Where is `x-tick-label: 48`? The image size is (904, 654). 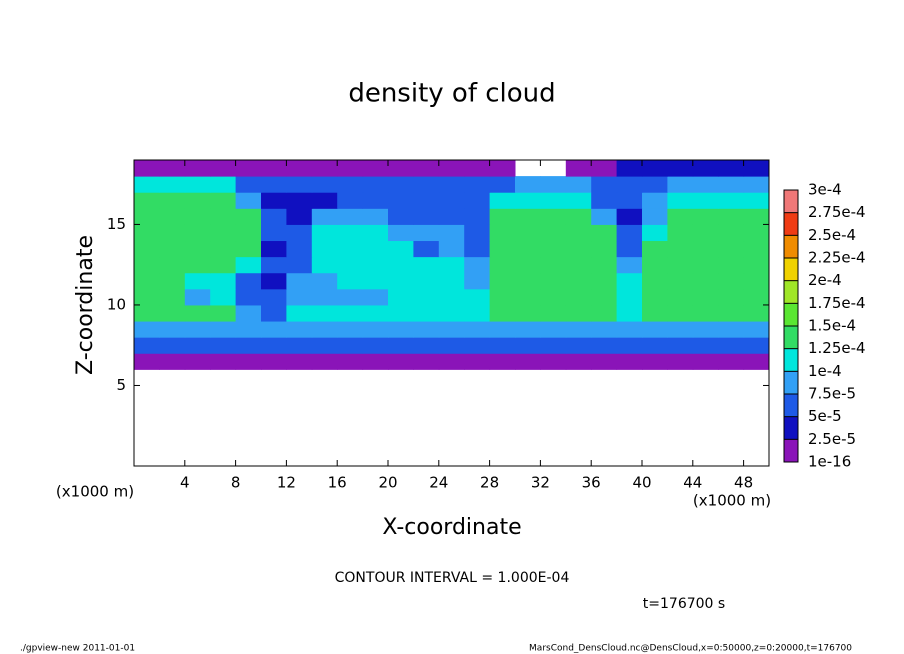
x-tick-label: 48 is located at coordinates (743, 483).